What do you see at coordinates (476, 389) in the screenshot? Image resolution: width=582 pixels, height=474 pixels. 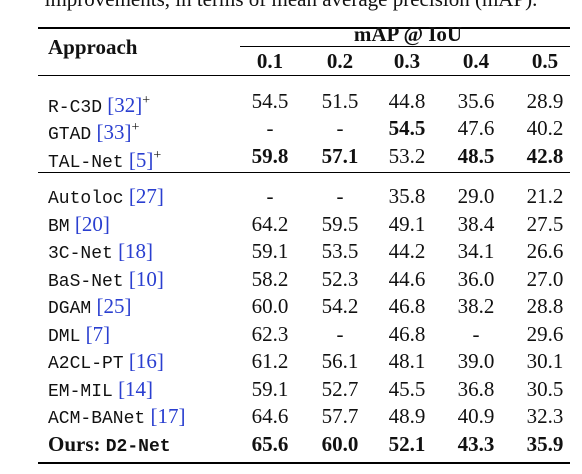 I see `value-cell: 36.8` at bounding box center [476, 389].